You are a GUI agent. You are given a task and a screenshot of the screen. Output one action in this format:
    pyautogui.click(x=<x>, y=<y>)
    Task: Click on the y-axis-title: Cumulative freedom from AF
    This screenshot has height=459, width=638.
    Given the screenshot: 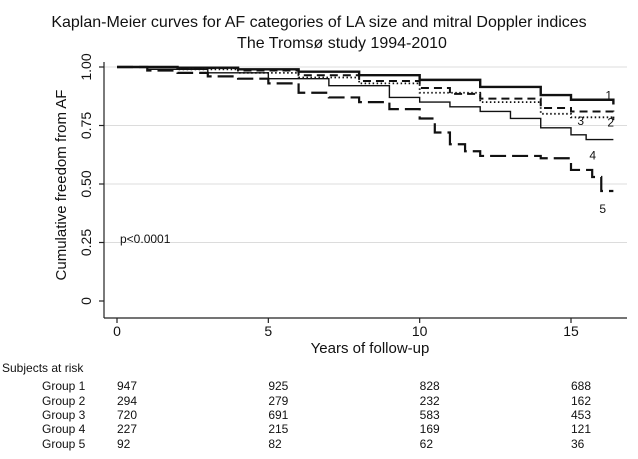 What is the action you would take?
    pyautogui.click(x=61, y=185)
    